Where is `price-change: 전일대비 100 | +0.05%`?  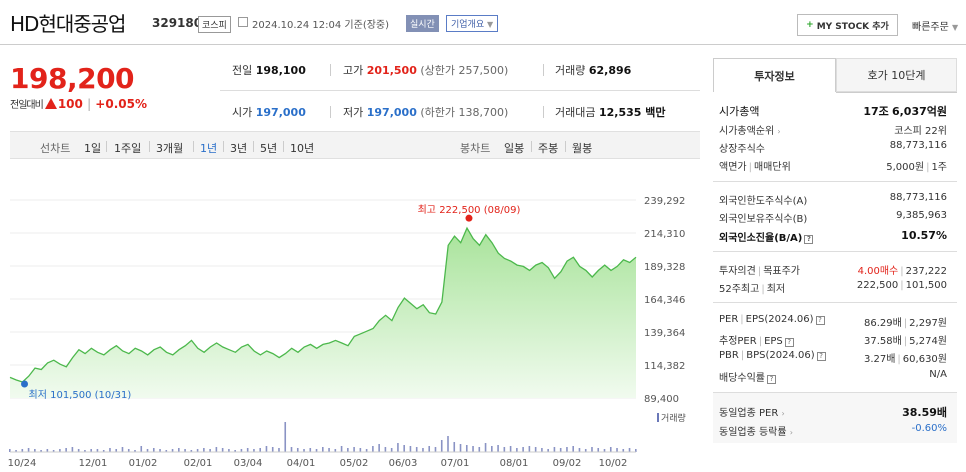
price-change: 전일대비 100 | +0.05% is located at coordinates (78, 104).